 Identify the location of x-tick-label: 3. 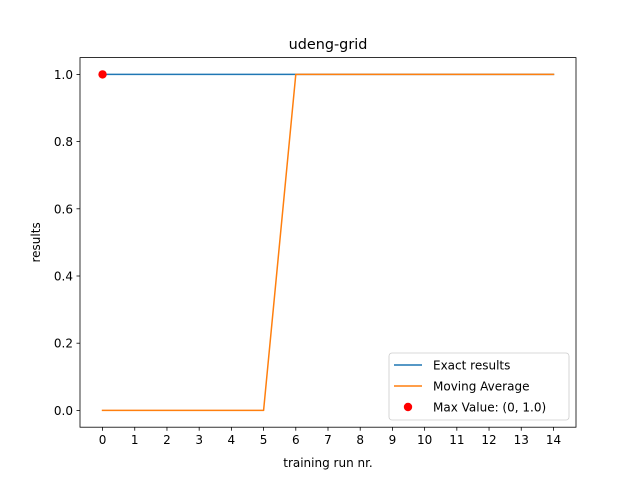
(199, 440).